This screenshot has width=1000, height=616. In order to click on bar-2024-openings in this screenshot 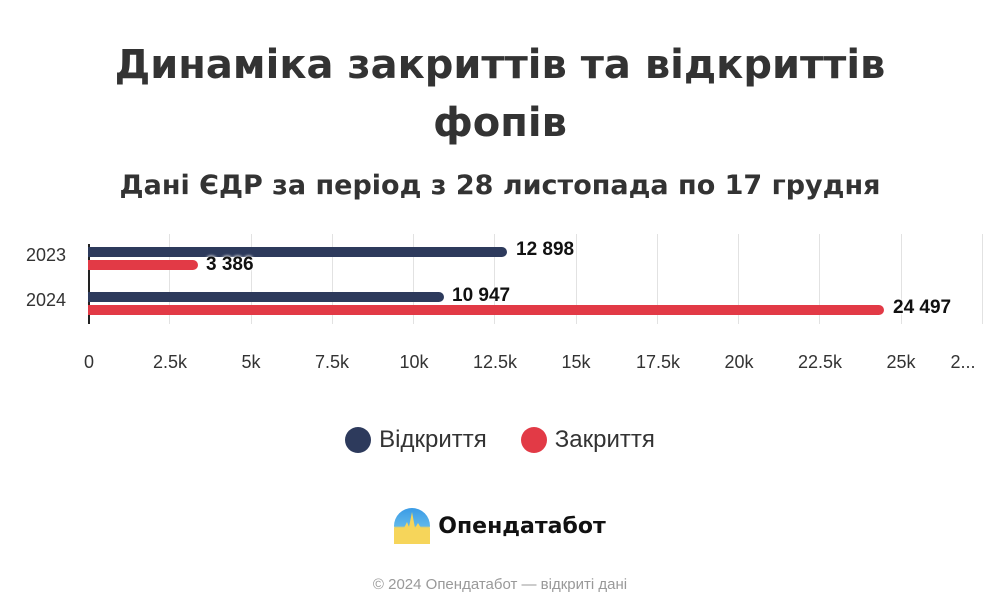, I will do `click(266, 297)`.